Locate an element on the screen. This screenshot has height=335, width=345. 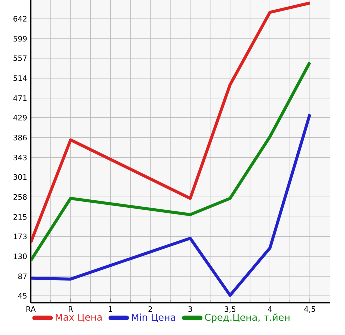
legend-label: Min Цена is located at coordinates (154, 318).